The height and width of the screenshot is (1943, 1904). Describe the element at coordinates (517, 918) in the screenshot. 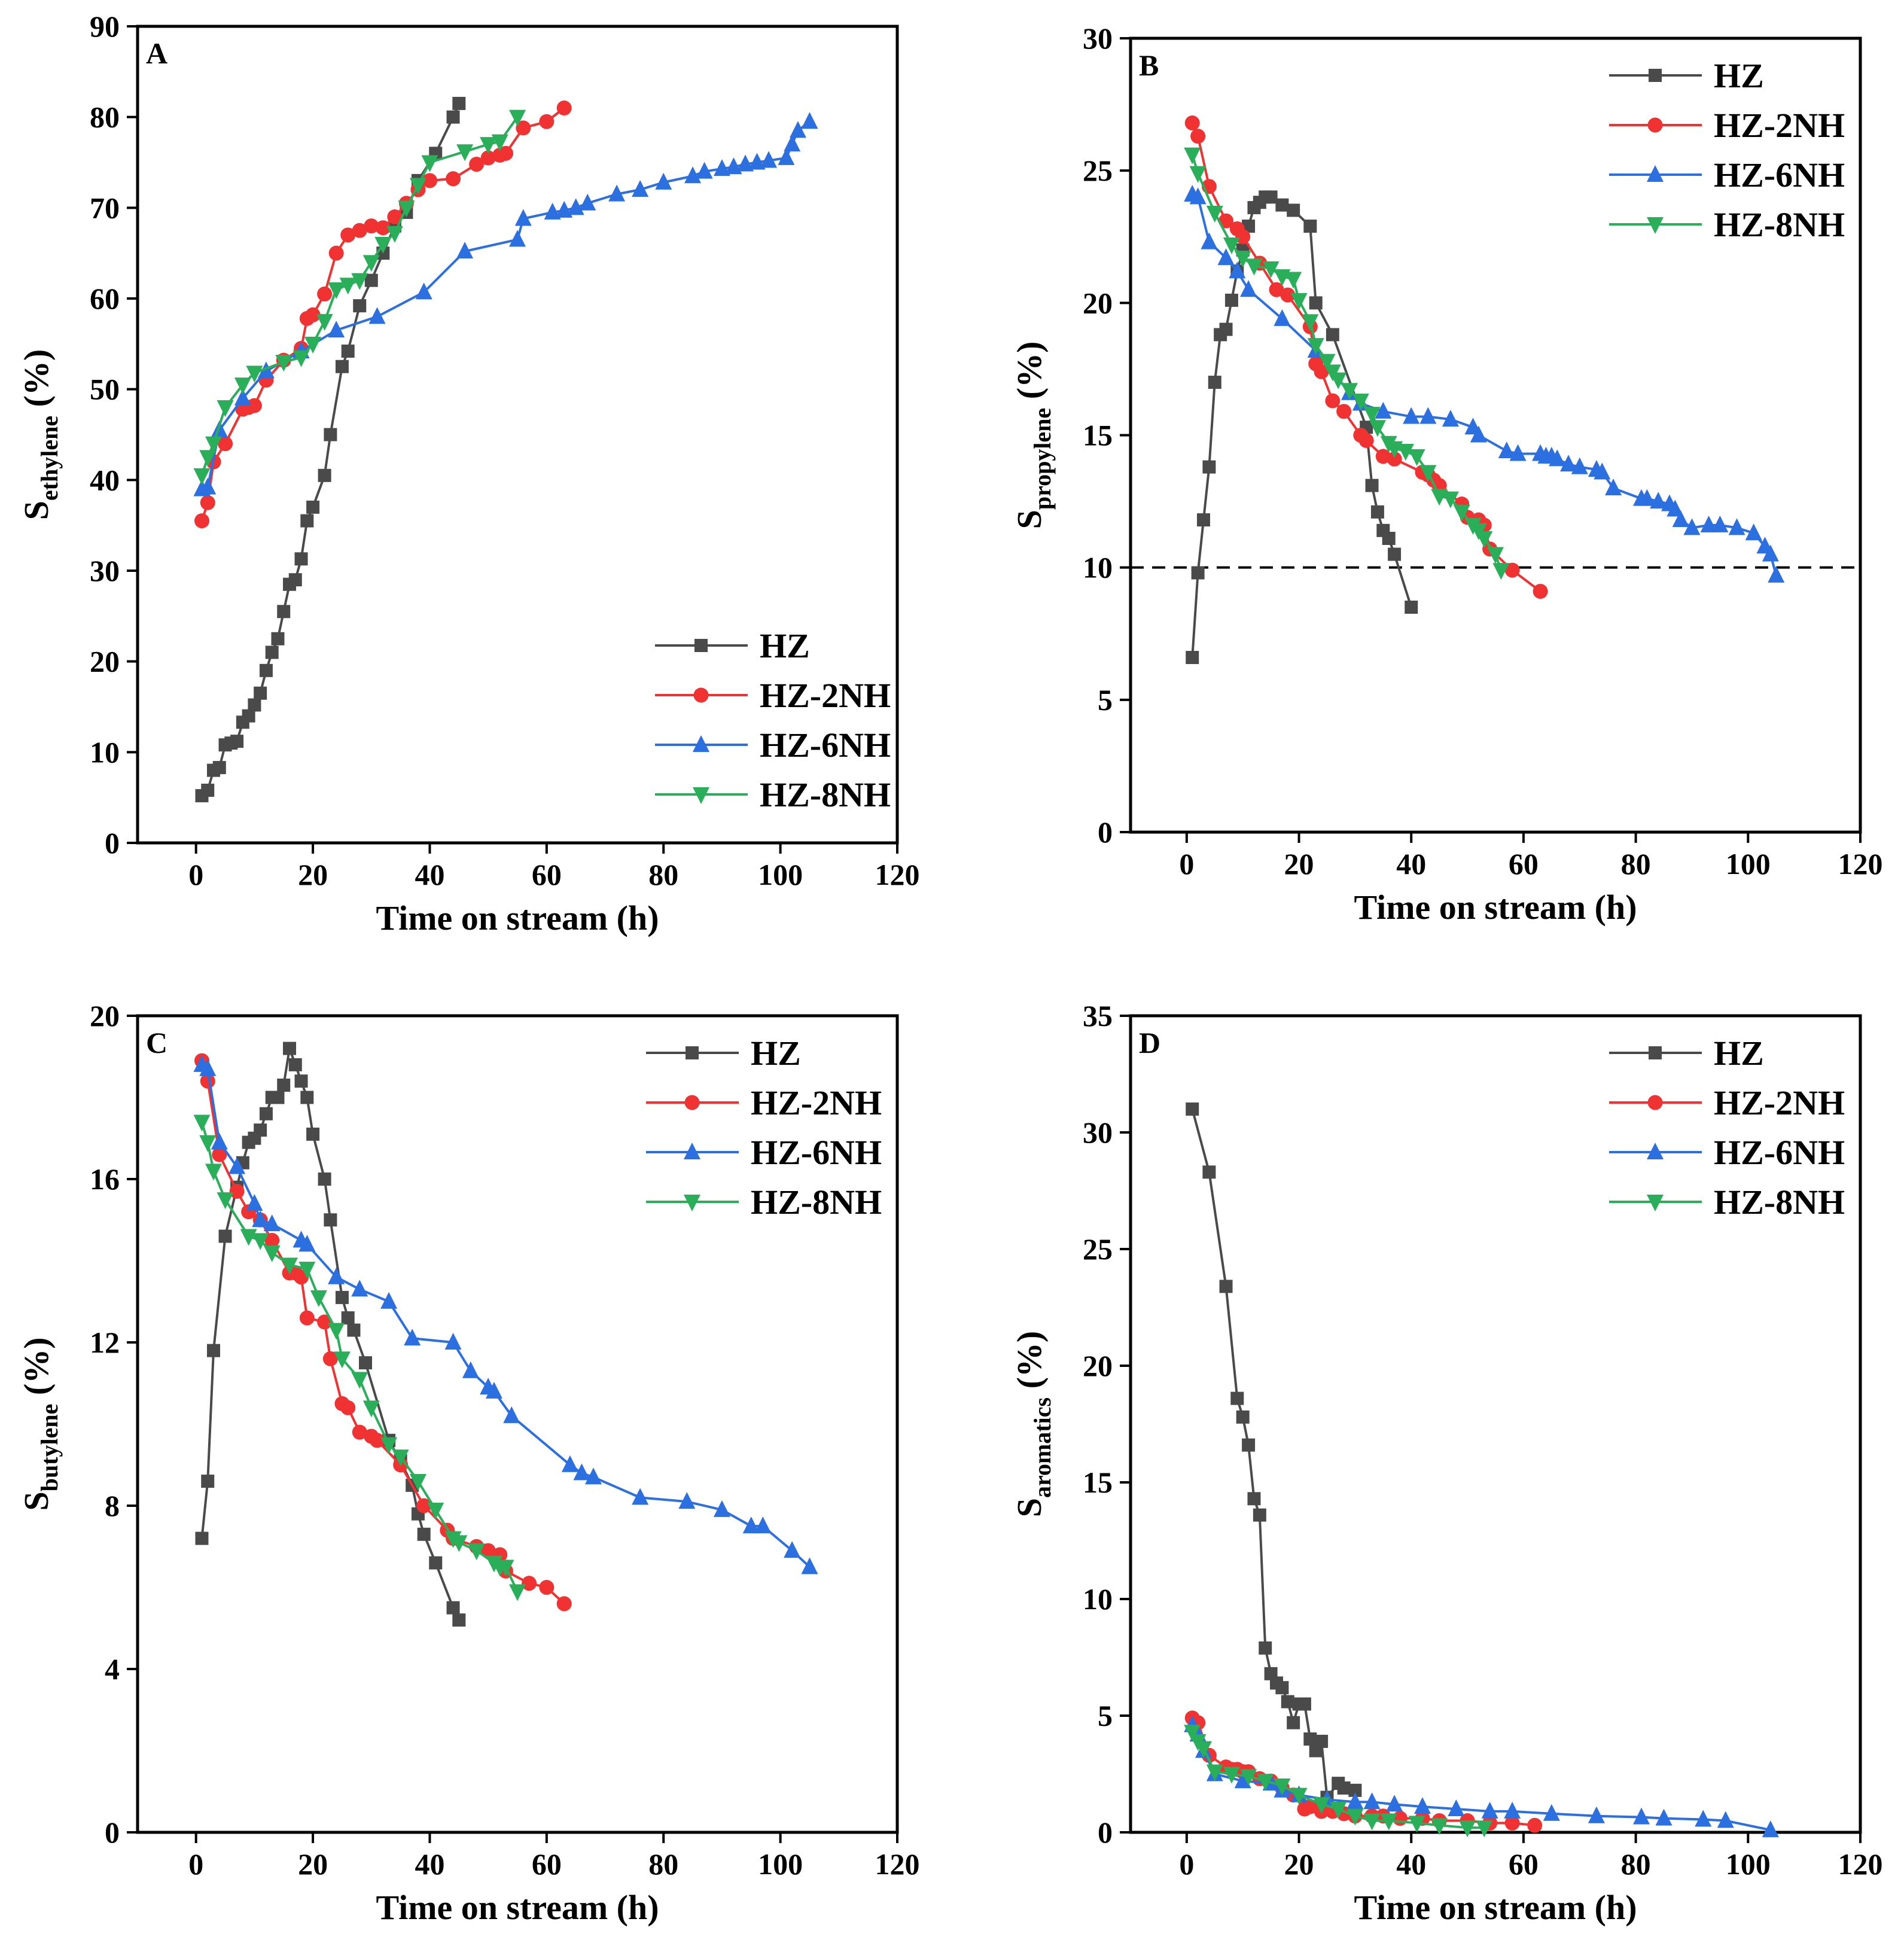

I see `x-axis-title-a: Time on stream (h)` at that location.